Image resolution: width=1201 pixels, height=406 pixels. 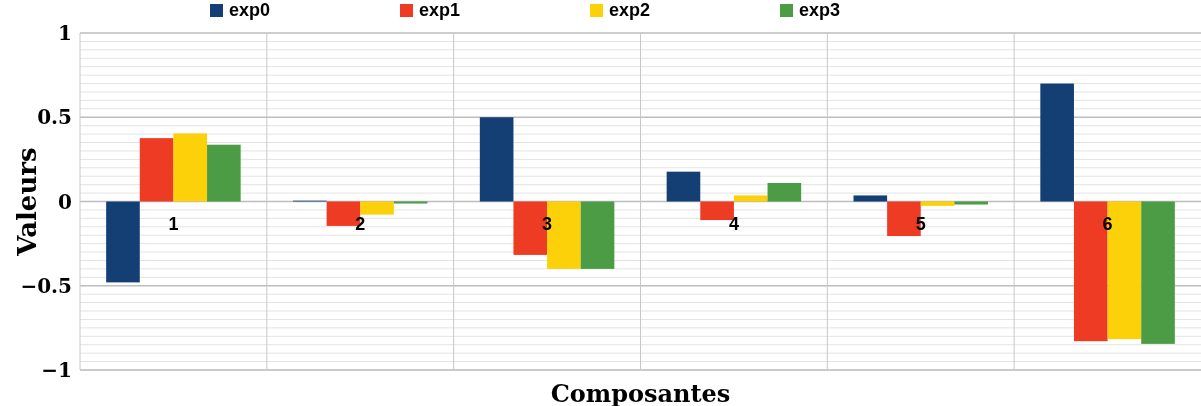 I want to click on x-tick-label: 6, so click(x=1107, y=223).